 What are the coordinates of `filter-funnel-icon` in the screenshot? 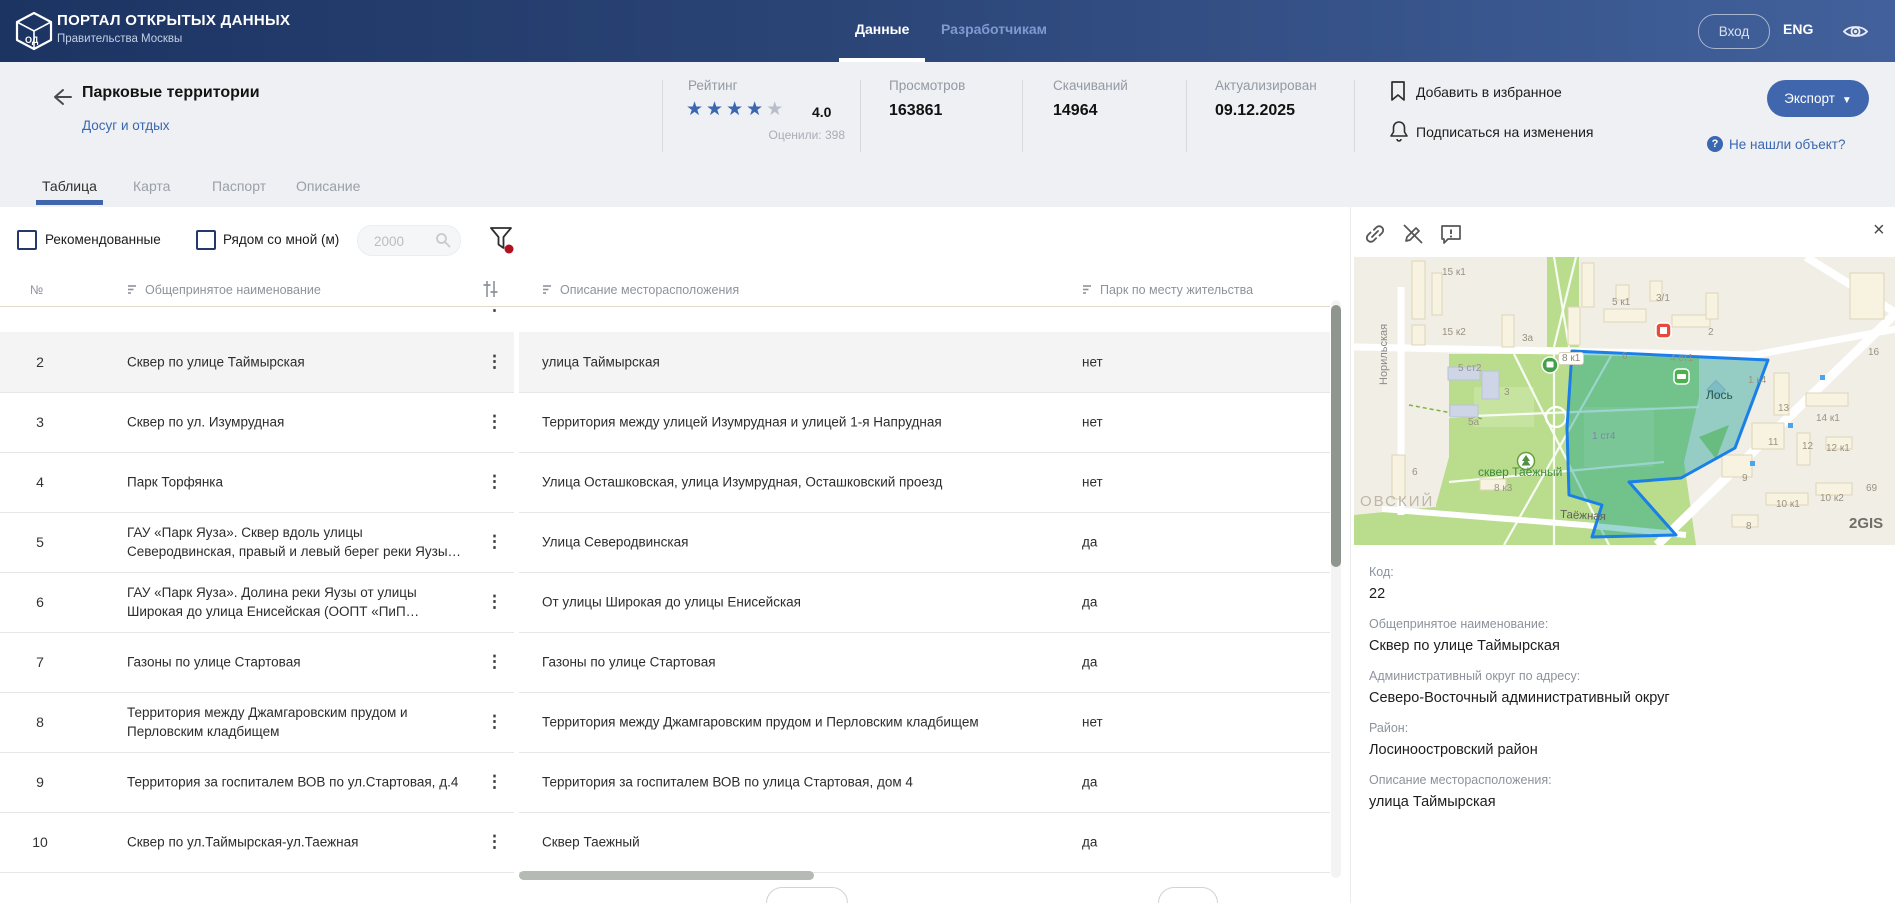 It's located at (502, 240).